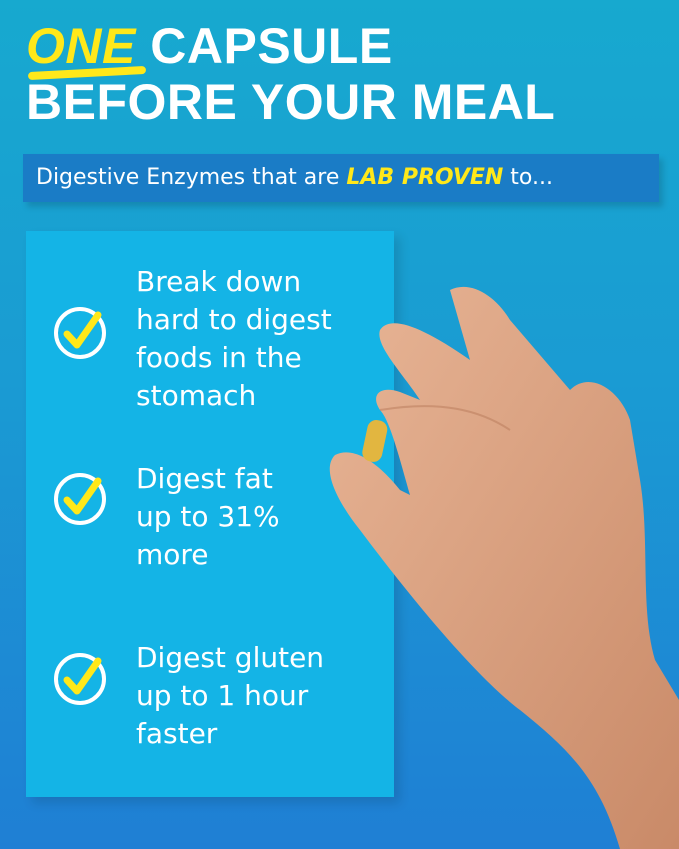  Describe the element at coordinates (81, 46) in the screenshot. I see `headline-emphasis: ONE` at that location.